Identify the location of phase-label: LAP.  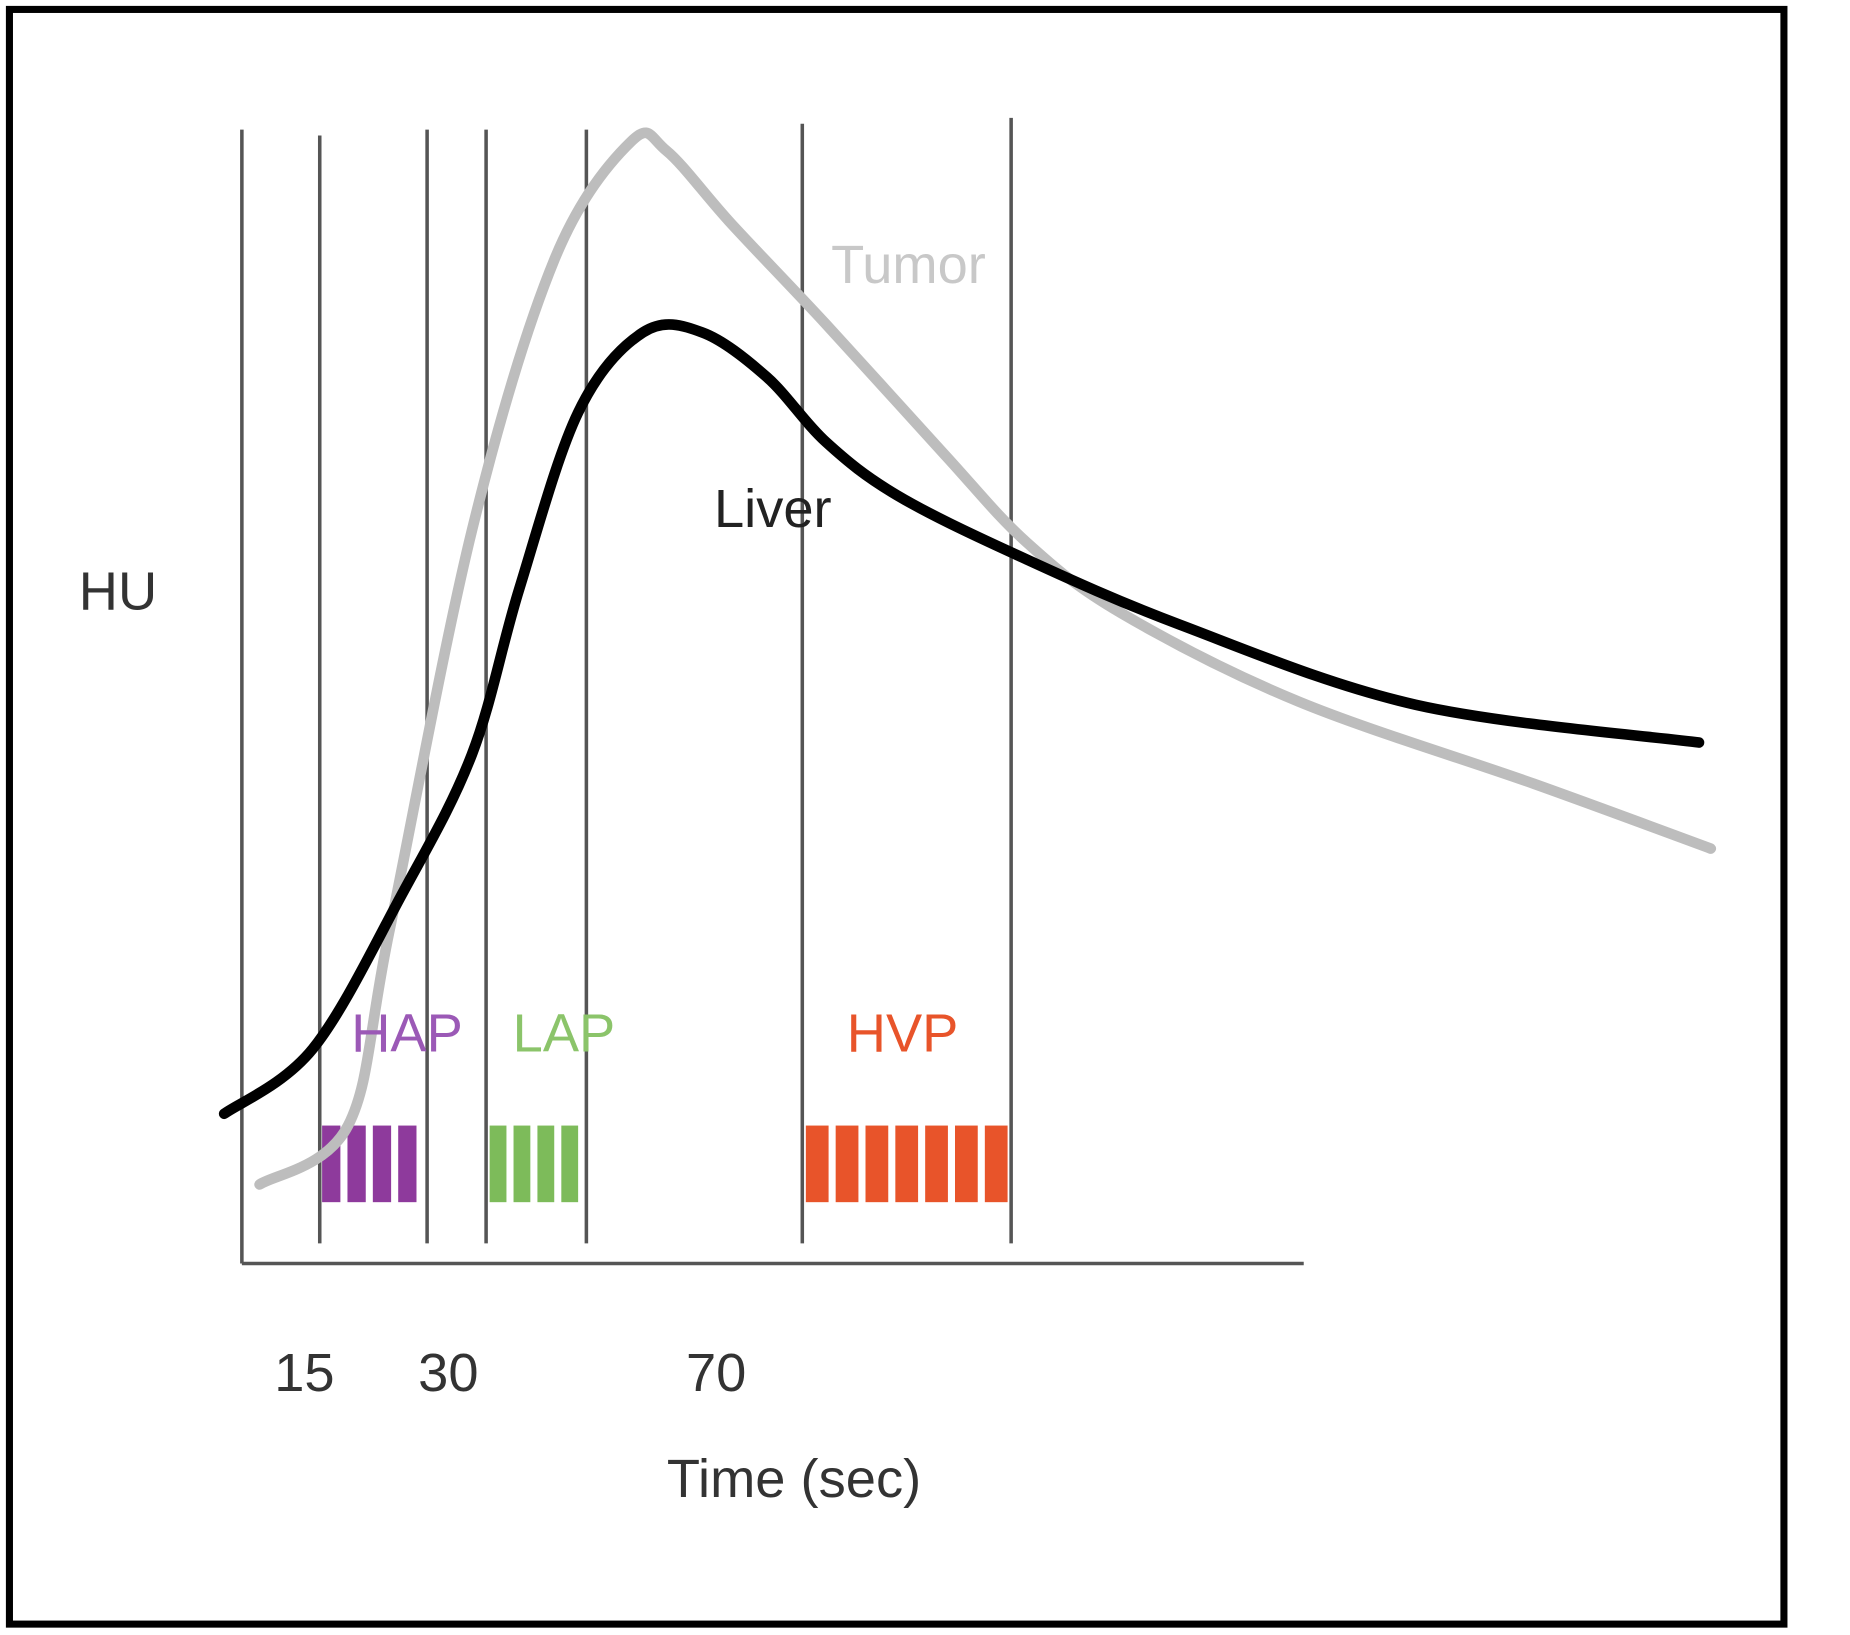
(564, 1034).